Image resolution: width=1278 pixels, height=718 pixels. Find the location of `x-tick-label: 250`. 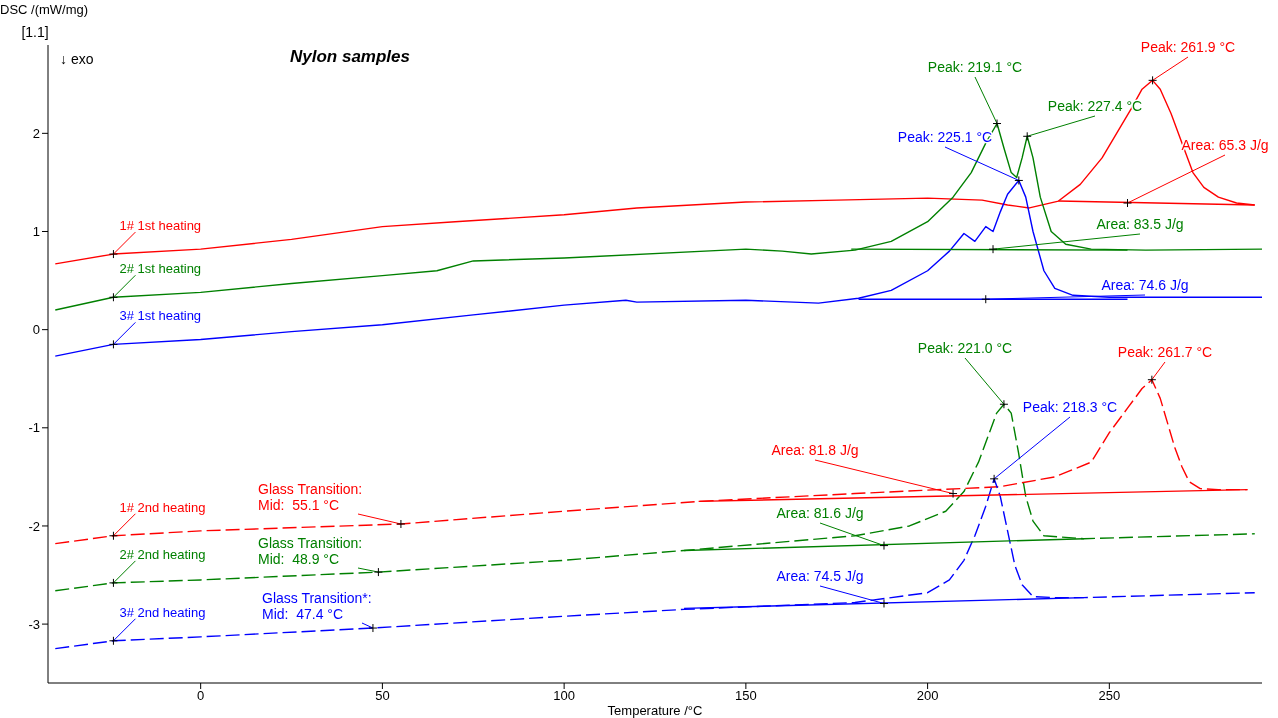

x-tick-label: 250 is located at coordinates (1109, 696).